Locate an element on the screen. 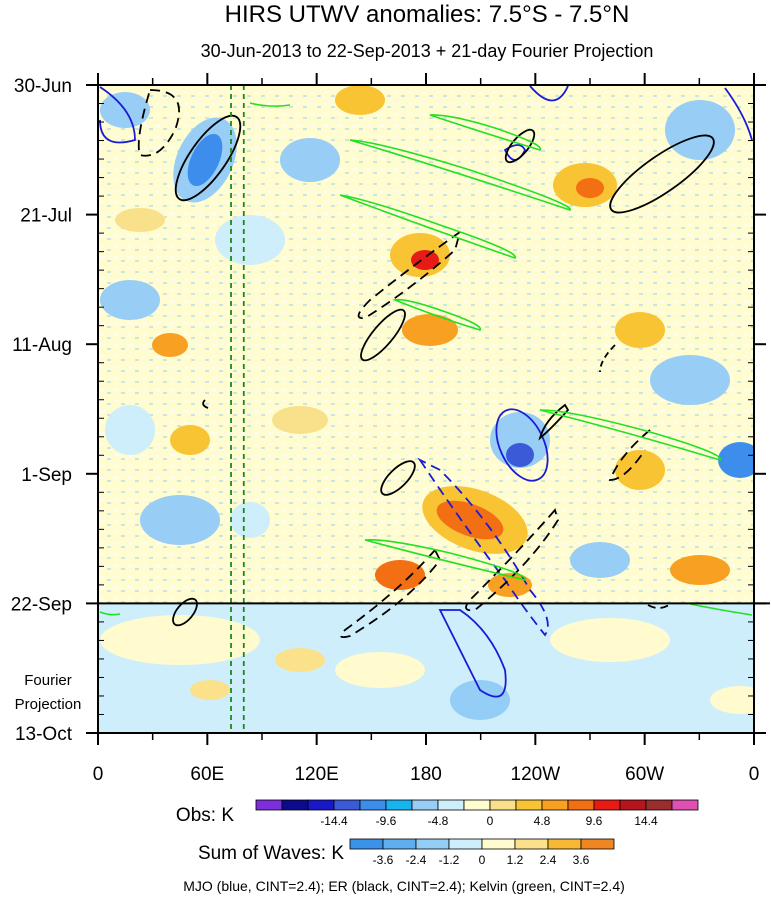  x-tick-label: 180 is located at coordinates (426, 774).